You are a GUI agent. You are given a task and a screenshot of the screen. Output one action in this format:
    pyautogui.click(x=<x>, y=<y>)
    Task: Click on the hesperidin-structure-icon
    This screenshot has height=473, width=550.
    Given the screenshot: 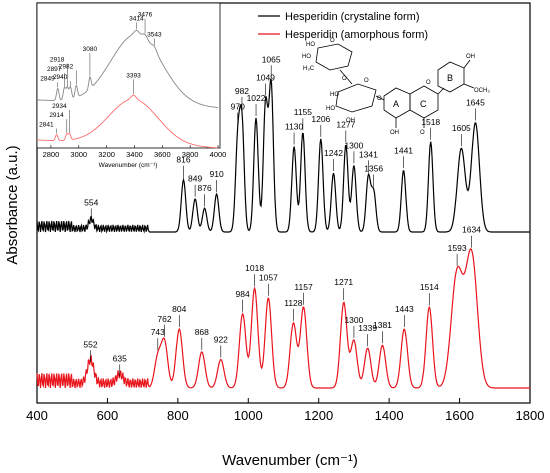 What is the action you would take?
    pyautogui.click(x=395, y=85)
    